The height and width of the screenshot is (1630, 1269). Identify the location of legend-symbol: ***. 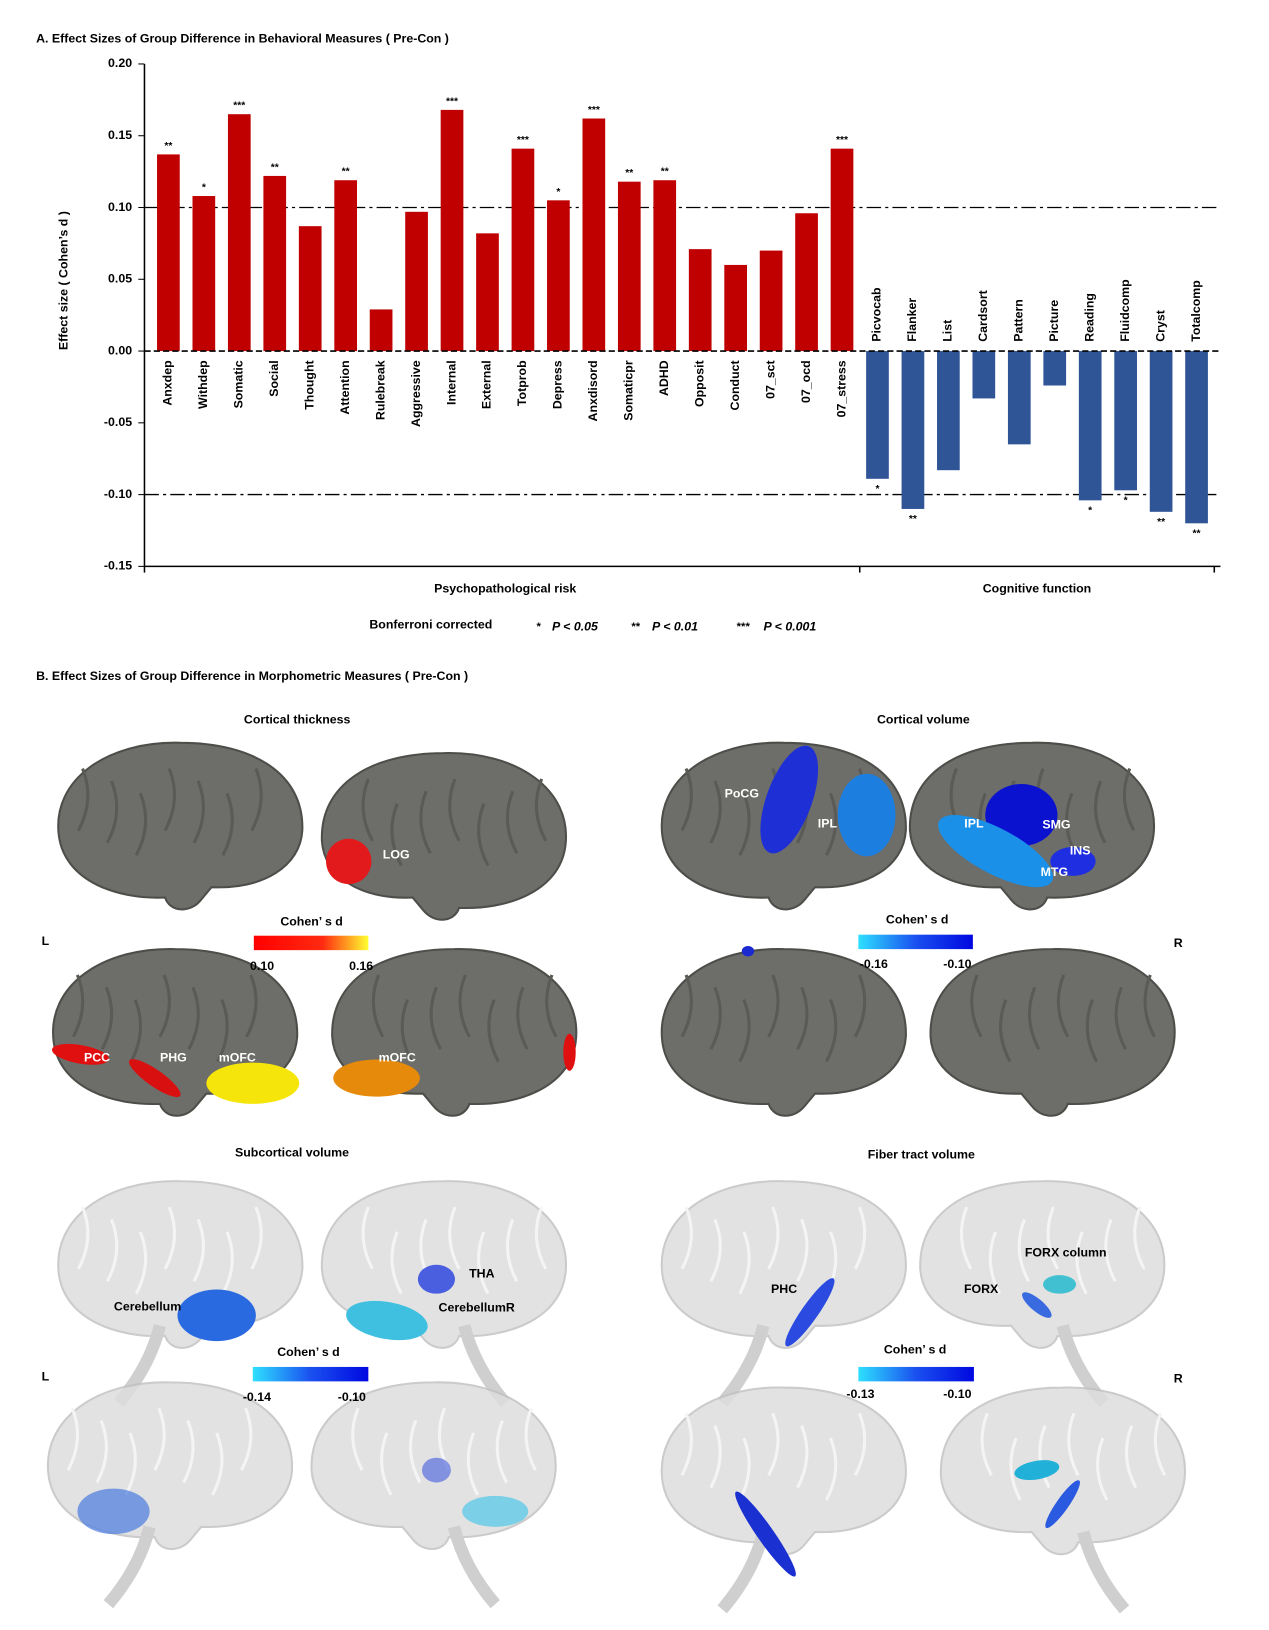
(744, 627).